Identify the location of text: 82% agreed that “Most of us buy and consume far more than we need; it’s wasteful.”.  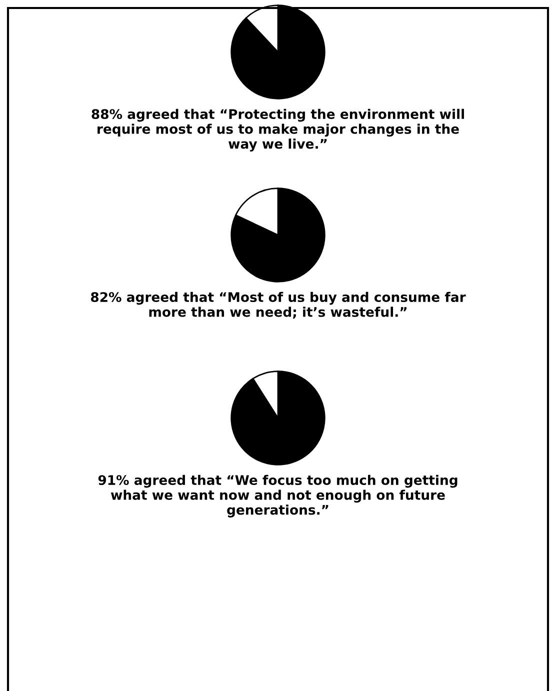
(278, 305).